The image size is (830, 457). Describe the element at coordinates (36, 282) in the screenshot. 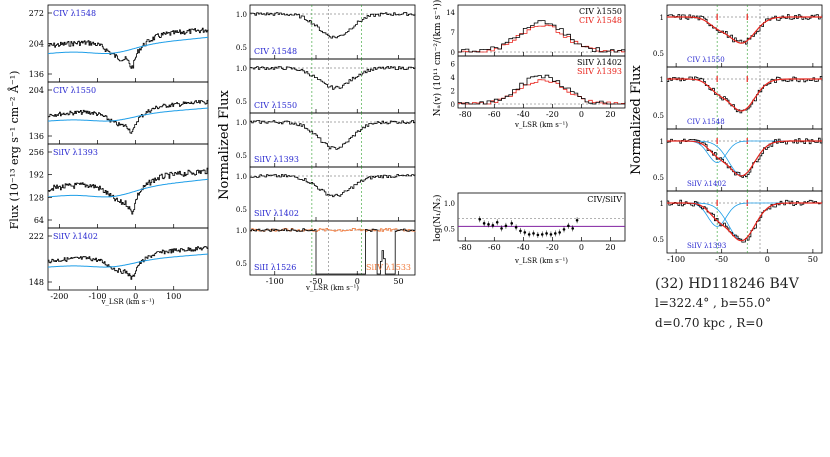

I see `flux-ytick-label: 148` at that location.